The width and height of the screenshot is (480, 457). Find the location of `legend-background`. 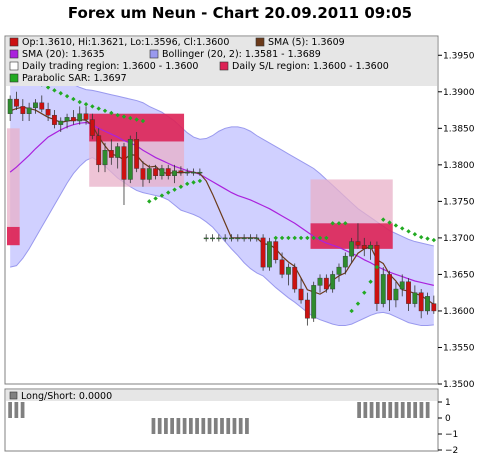

legend-background is located at coordinates (221, 61).